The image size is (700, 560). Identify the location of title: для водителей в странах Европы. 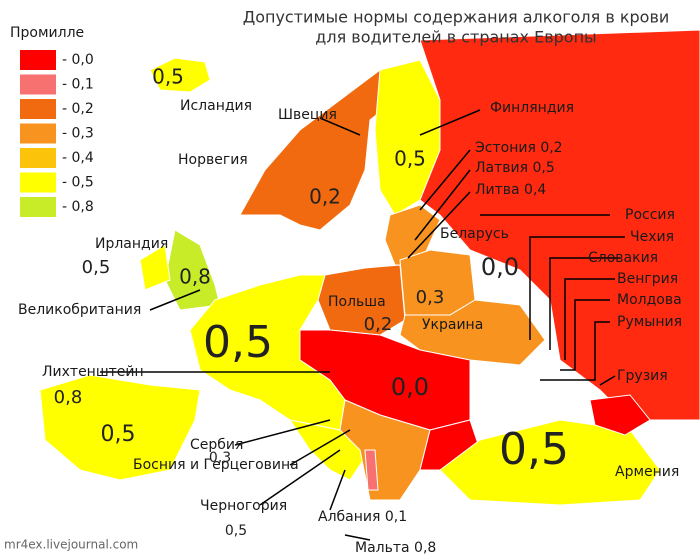
(455, 37).